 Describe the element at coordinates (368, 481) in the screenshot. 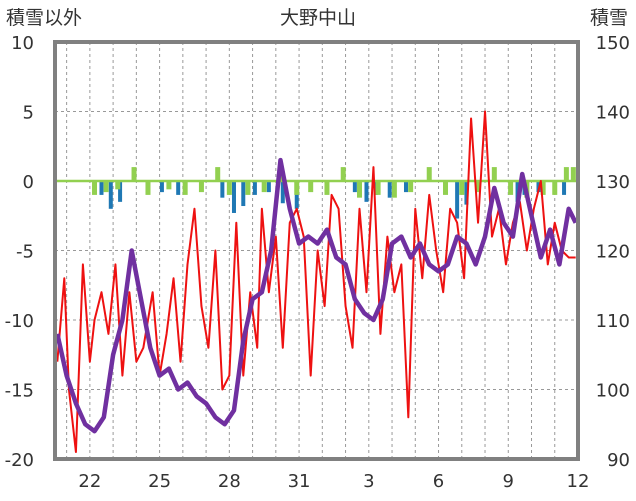

I see `x-tick-label: 3` at that location.